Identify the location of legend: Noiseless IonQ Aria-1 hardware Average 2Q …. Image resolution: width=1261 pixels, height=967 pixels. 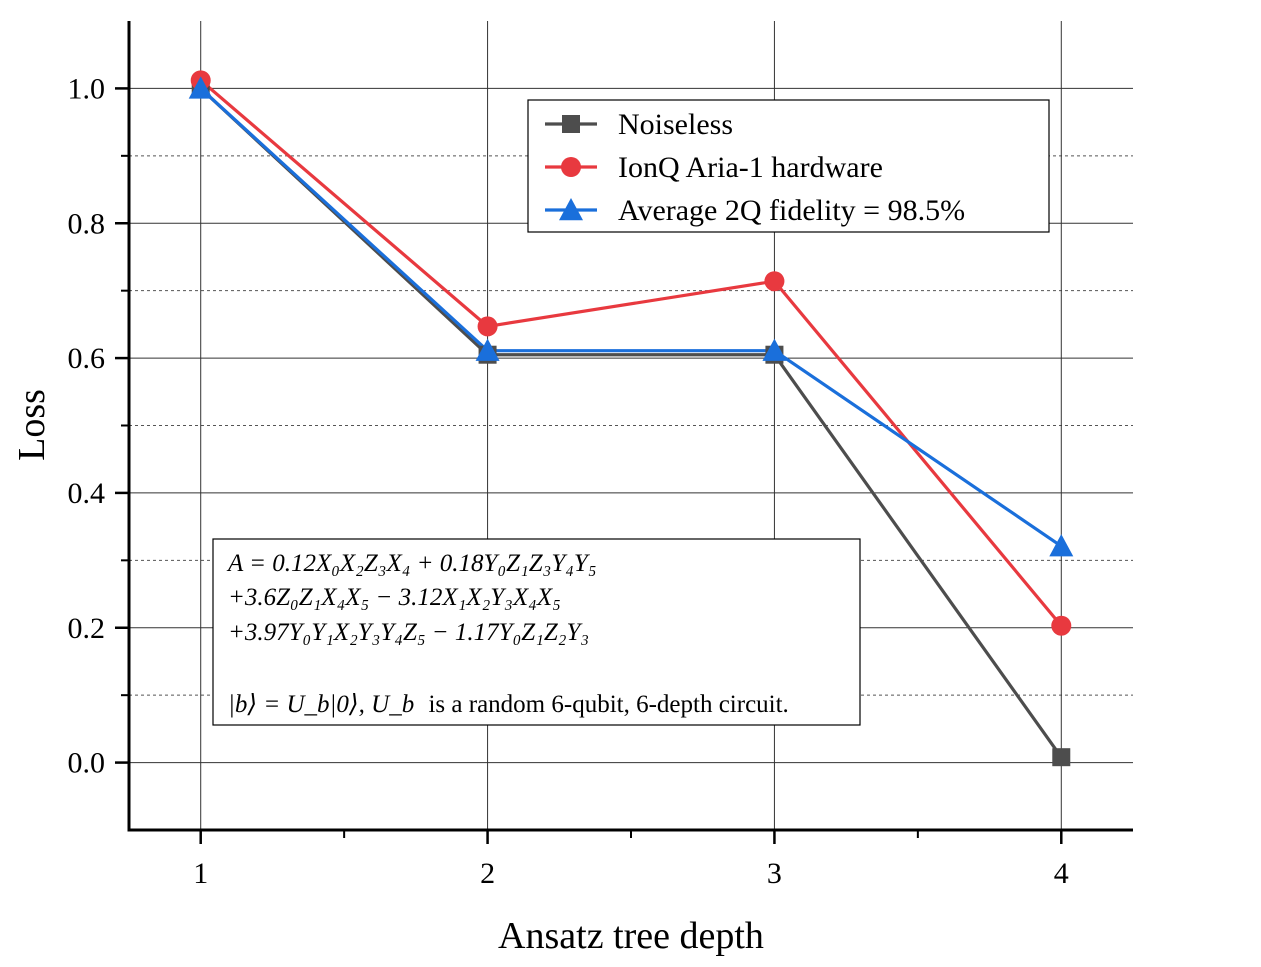
(788, 166).